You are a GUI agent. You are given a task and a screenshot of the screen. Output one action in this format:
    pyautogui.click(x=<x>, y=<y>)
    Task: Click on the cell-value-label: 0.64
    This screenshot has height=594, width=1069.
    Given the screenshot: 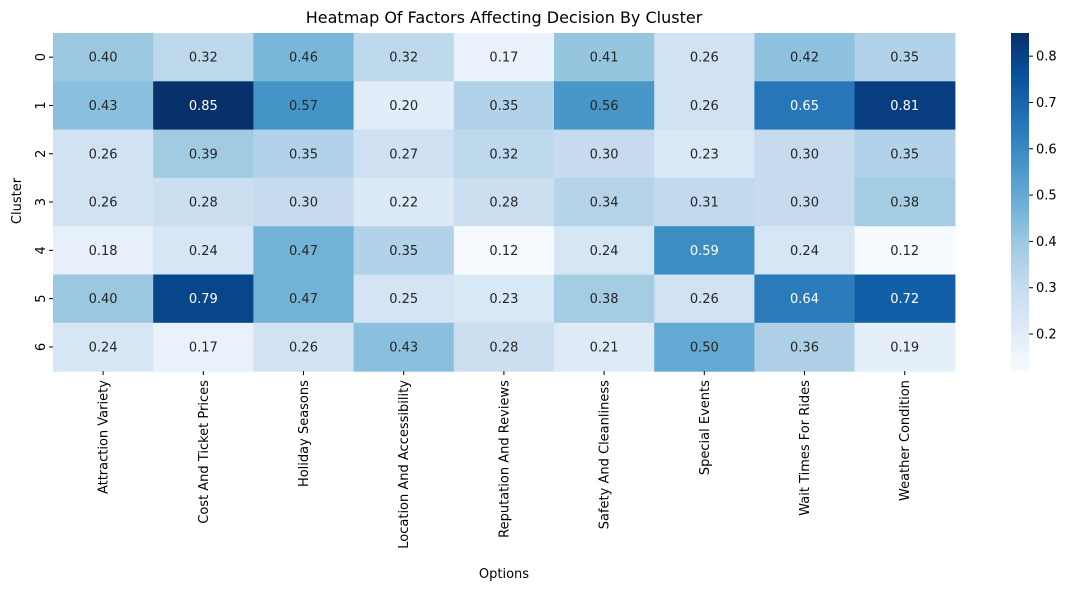 What is the action you would take?
    pyautogui.click(x=804, y=299)
    